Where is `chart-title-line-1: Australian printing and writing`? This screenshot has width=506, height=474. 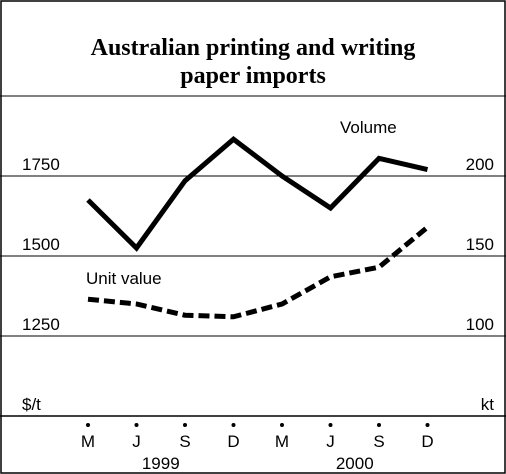
chart-title-line-1: Australian printing and writing is located at coordinates (253, 48).